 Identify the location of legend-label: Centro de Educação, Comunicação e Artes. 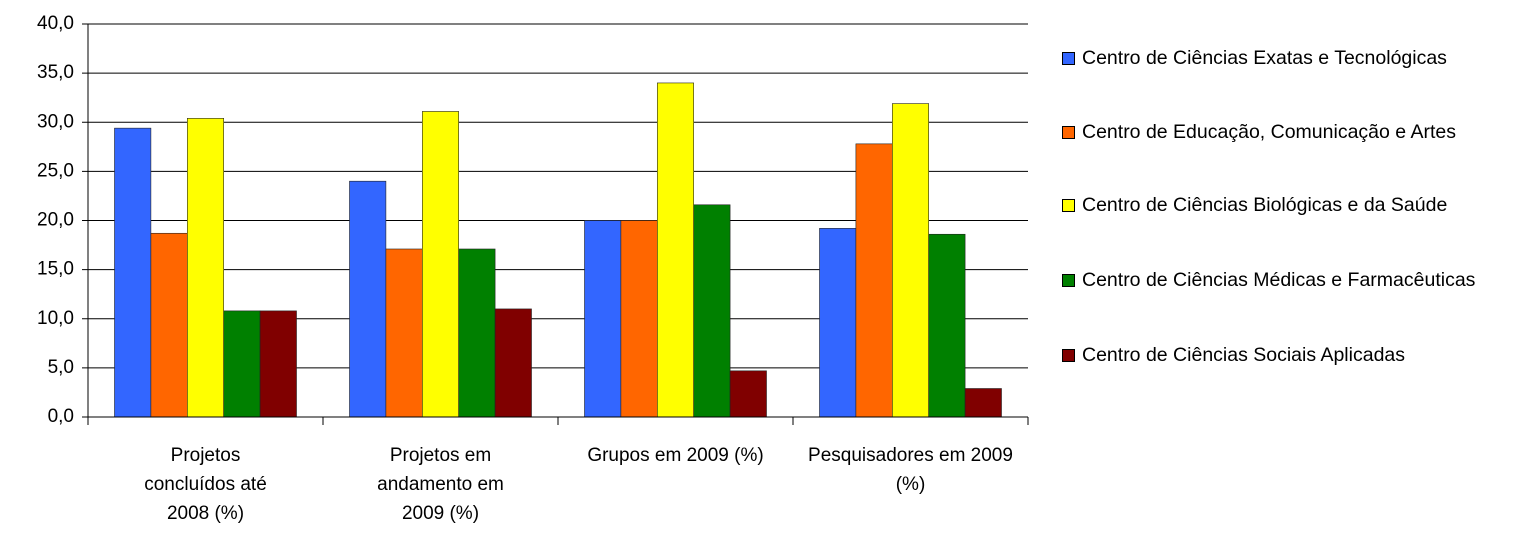
(1269, 132).